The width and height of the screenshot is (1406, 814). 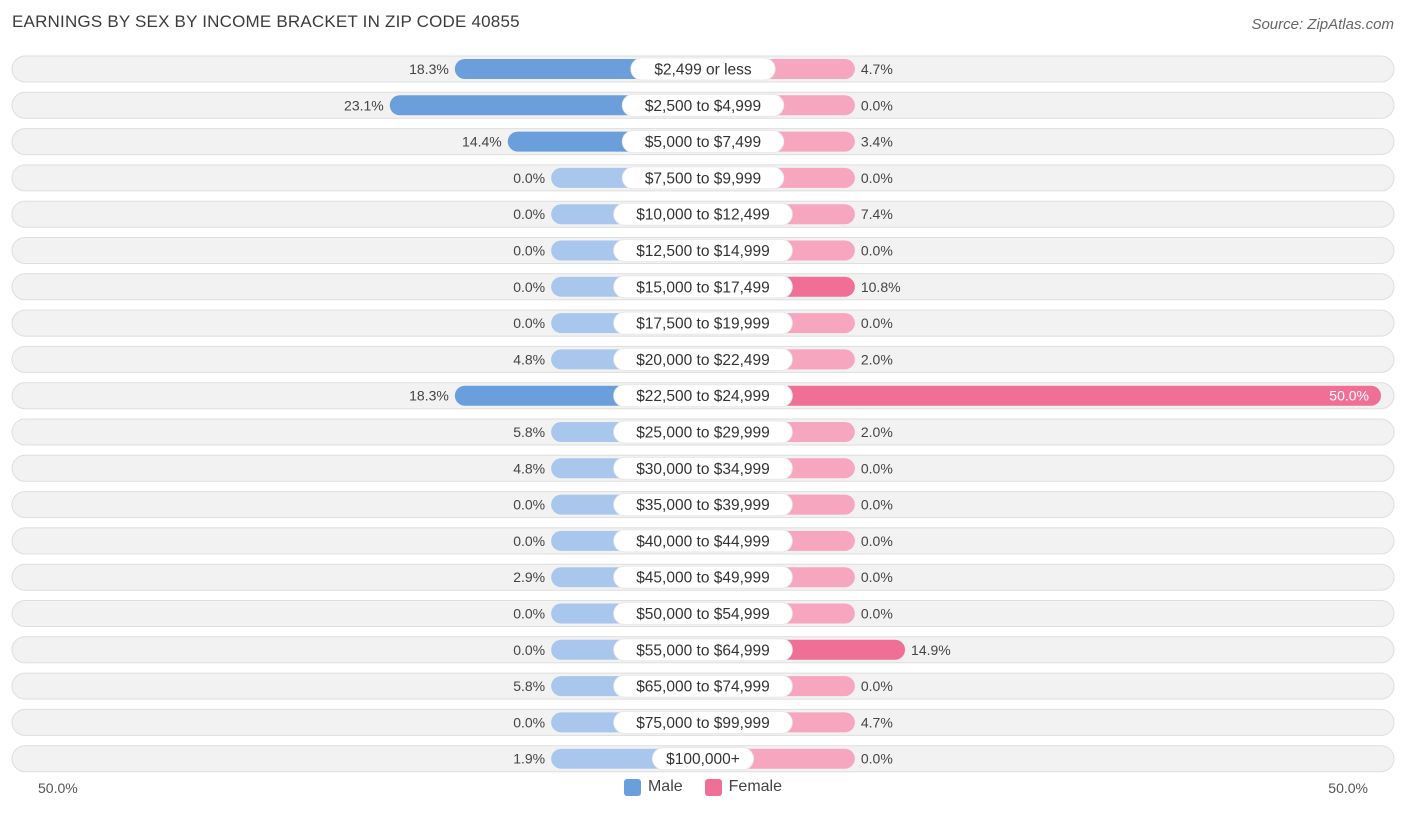 What do you see at coordinates (529, 577) in the screenshot?
I see `male-value-label: 2.9%` at bounding box center [529, 577].